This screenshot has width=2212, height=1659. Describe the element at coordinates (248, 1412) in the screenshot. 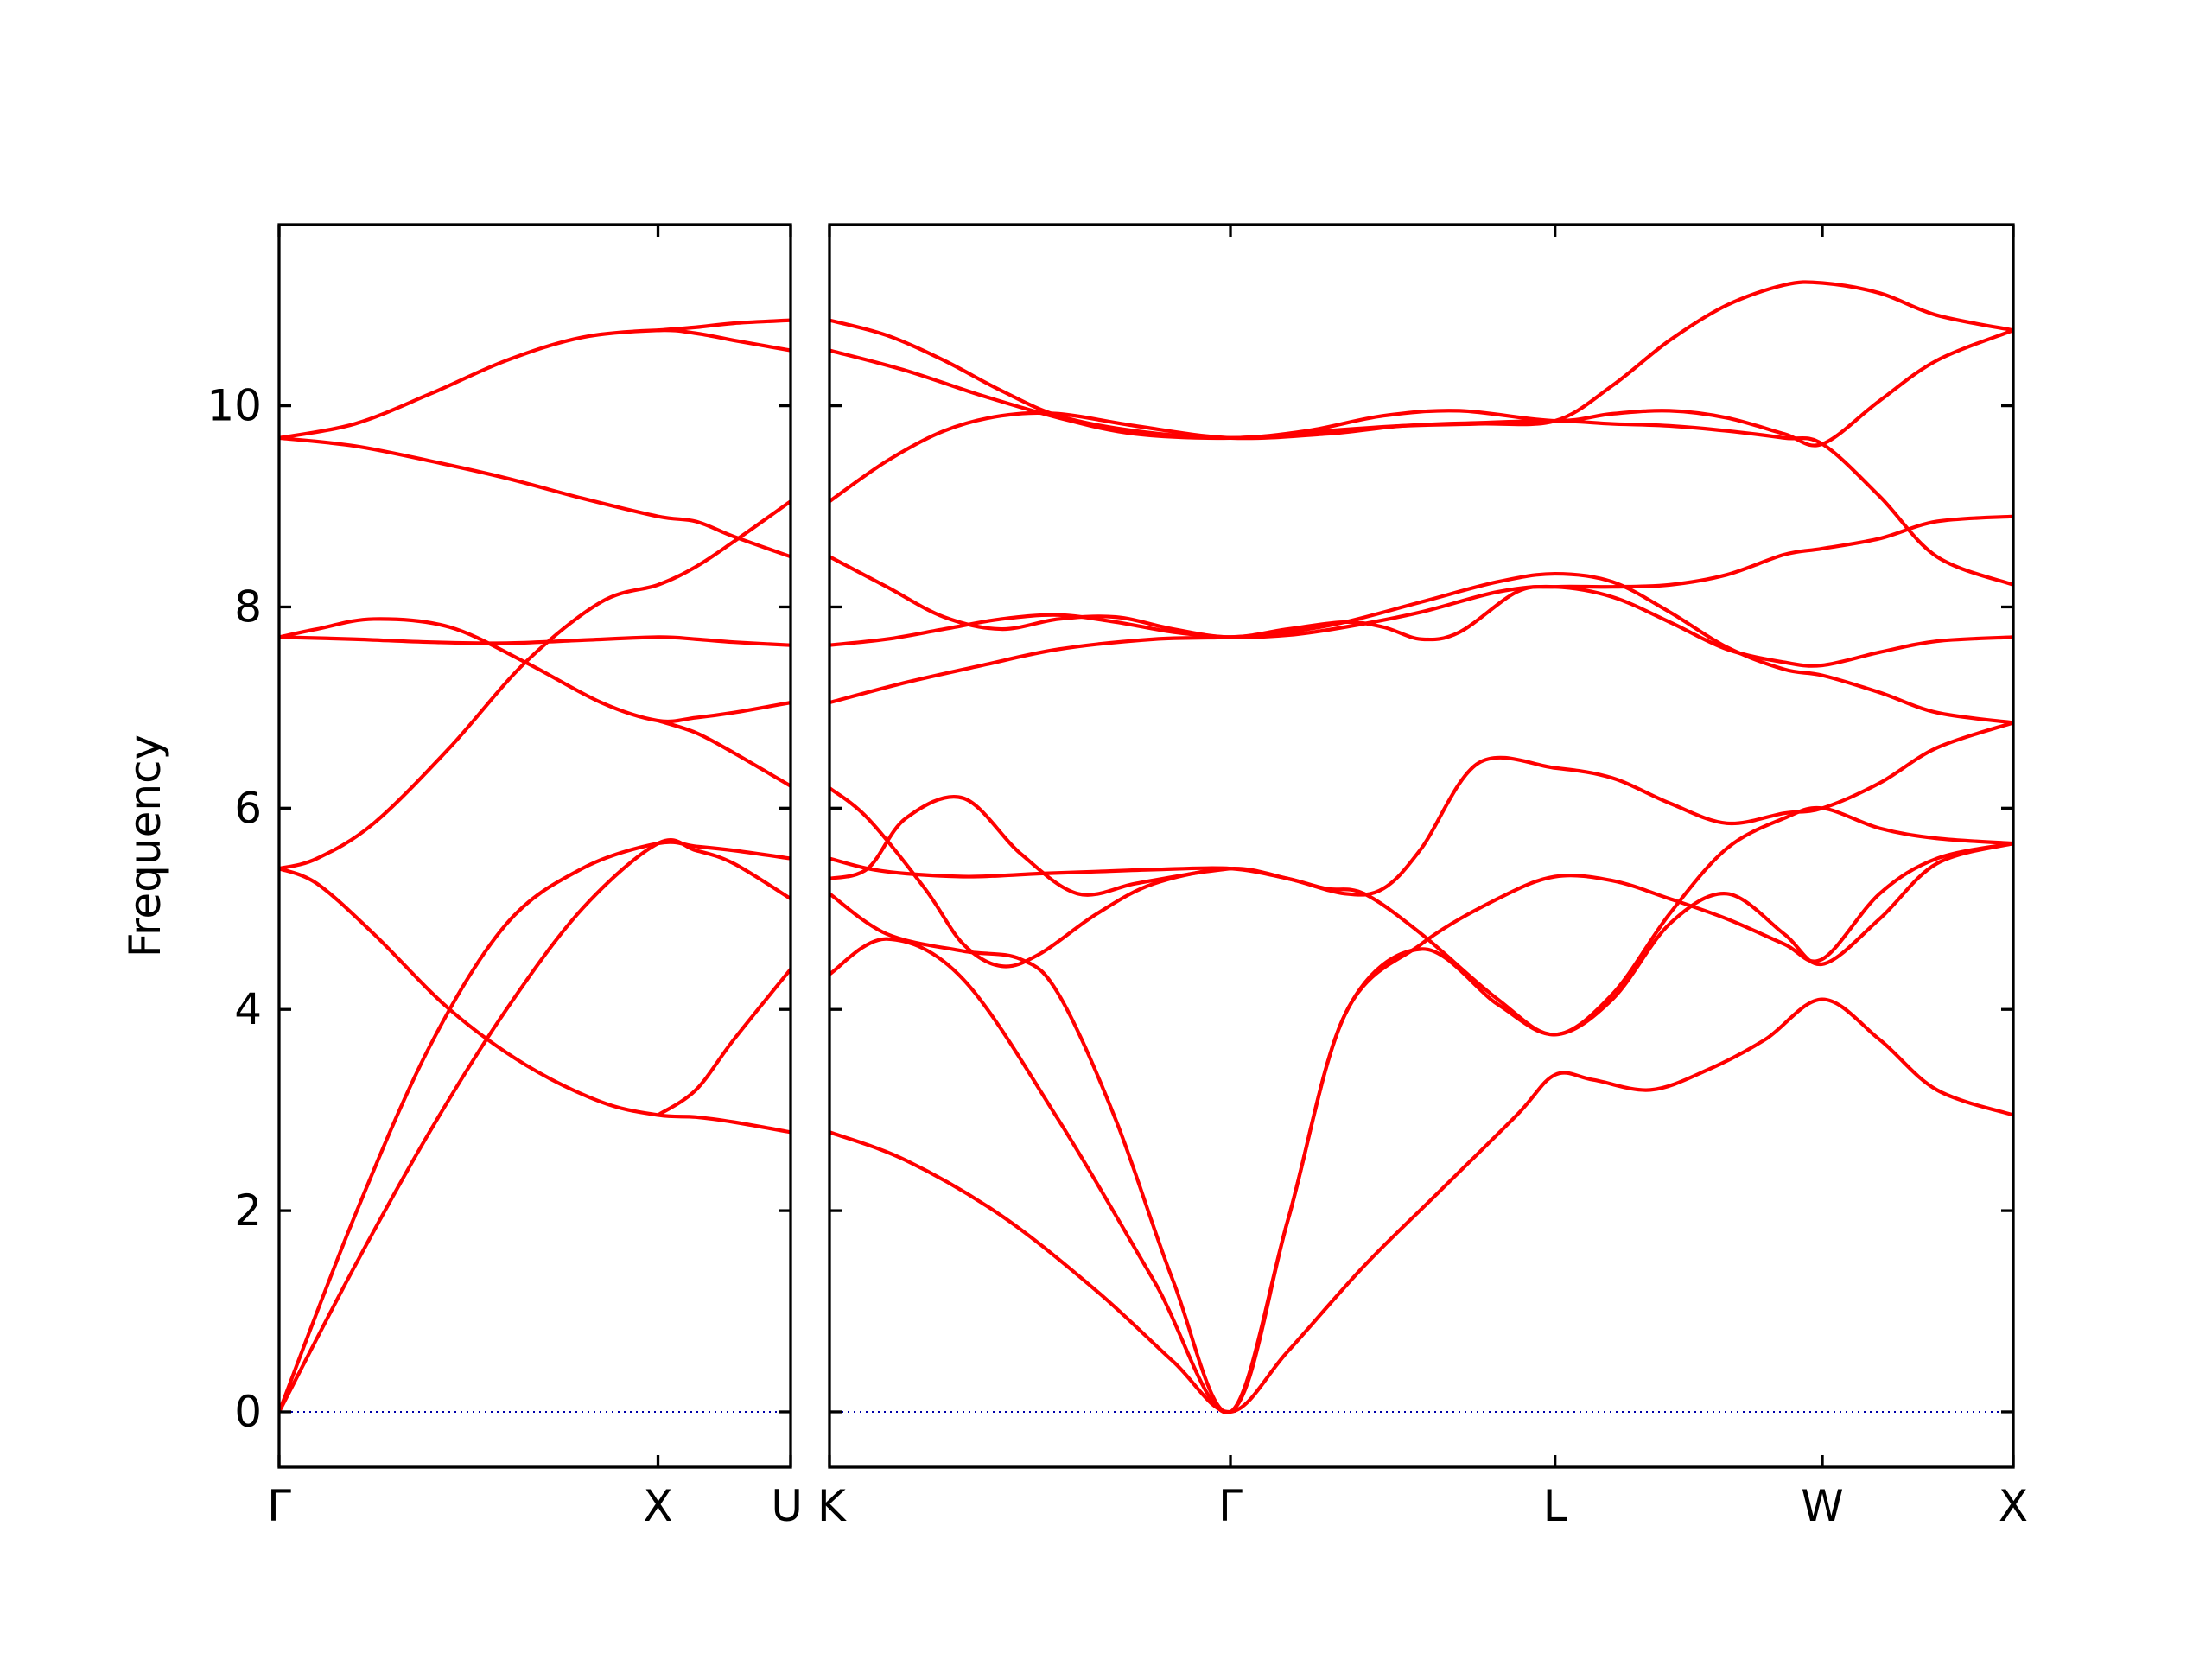

I see `y-tick-label: 0` at that location.